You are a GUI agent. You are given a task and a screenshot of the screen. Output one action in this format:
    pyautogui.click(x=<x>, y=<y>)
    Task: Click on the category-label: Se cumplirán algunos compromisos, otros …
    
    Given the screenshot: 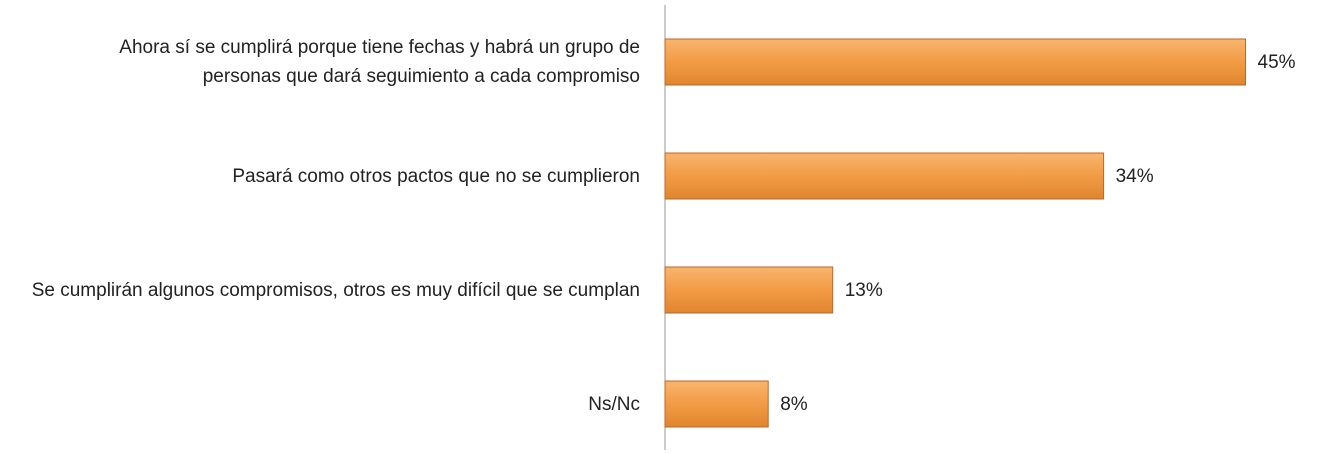 What is the action you would take?
    pyautogui.click(x=335, y=290)
    